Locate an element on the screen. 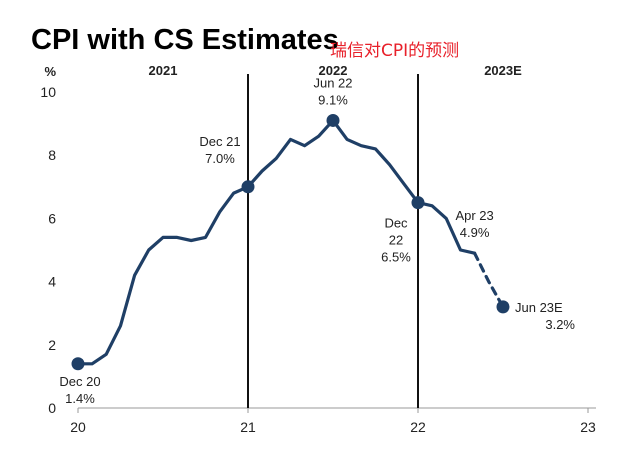  forecast-line is located at coordinates (489, 280).